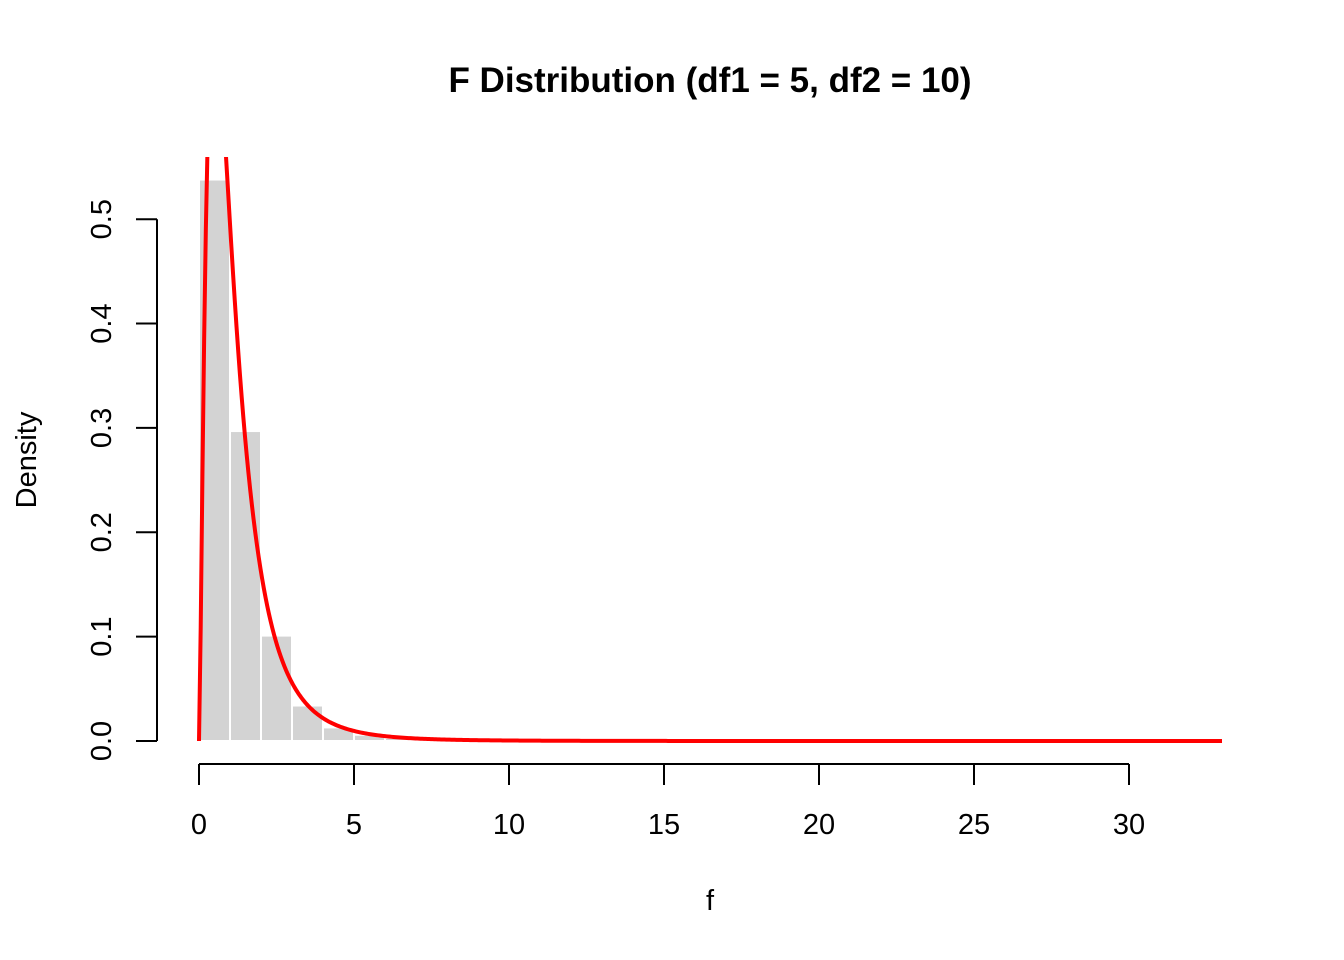 Image resolution: width=1344 pixels, height=960 pixels. What do you see at coordinates (199, 825) in the screenshot?
I see `x-tick-label: 0` at bounding box center [199, 825].